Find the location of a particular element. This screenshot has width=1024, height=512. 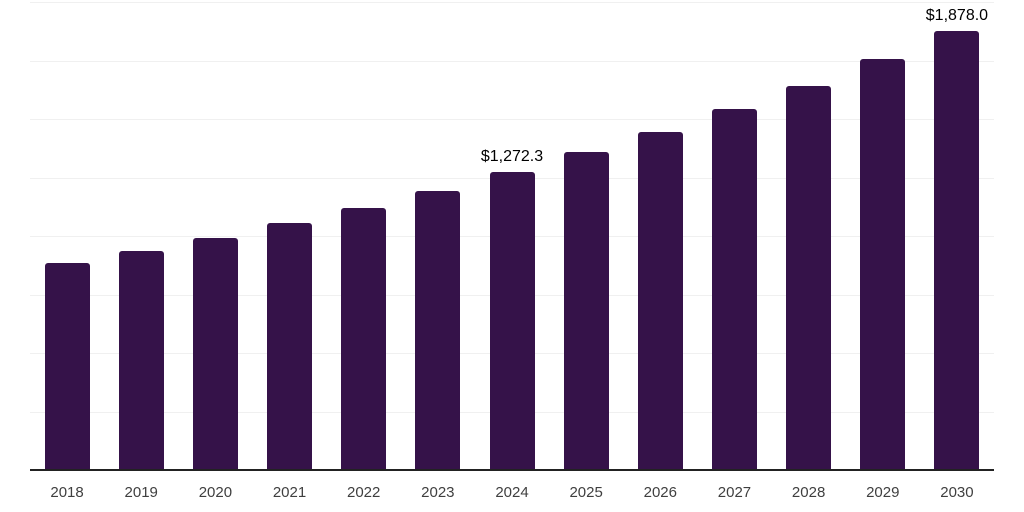

bar-value-label-2024: $1,272.3 is located at coordinates (512, 157).